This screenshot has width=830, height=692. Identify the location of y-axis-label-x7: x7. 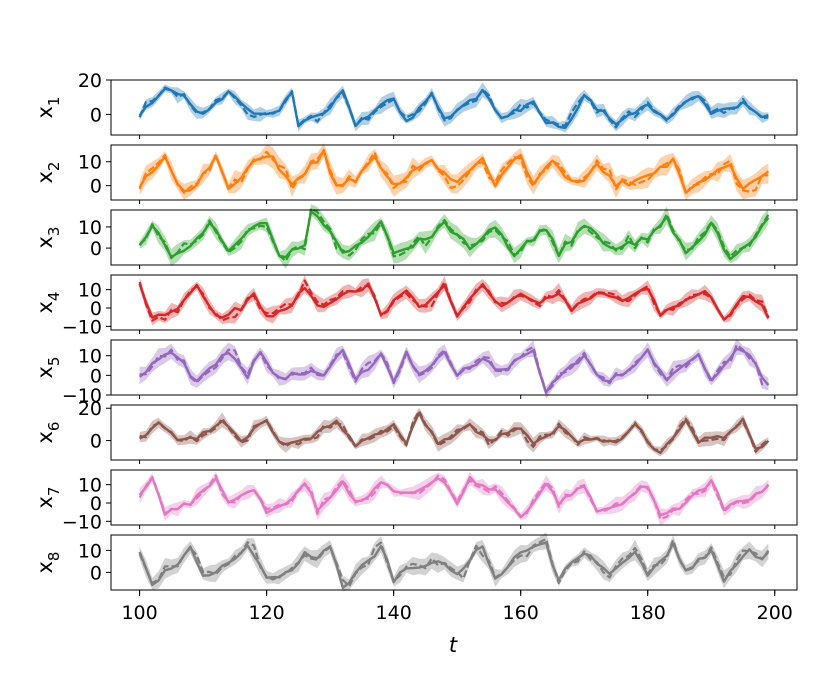
(48, 498).